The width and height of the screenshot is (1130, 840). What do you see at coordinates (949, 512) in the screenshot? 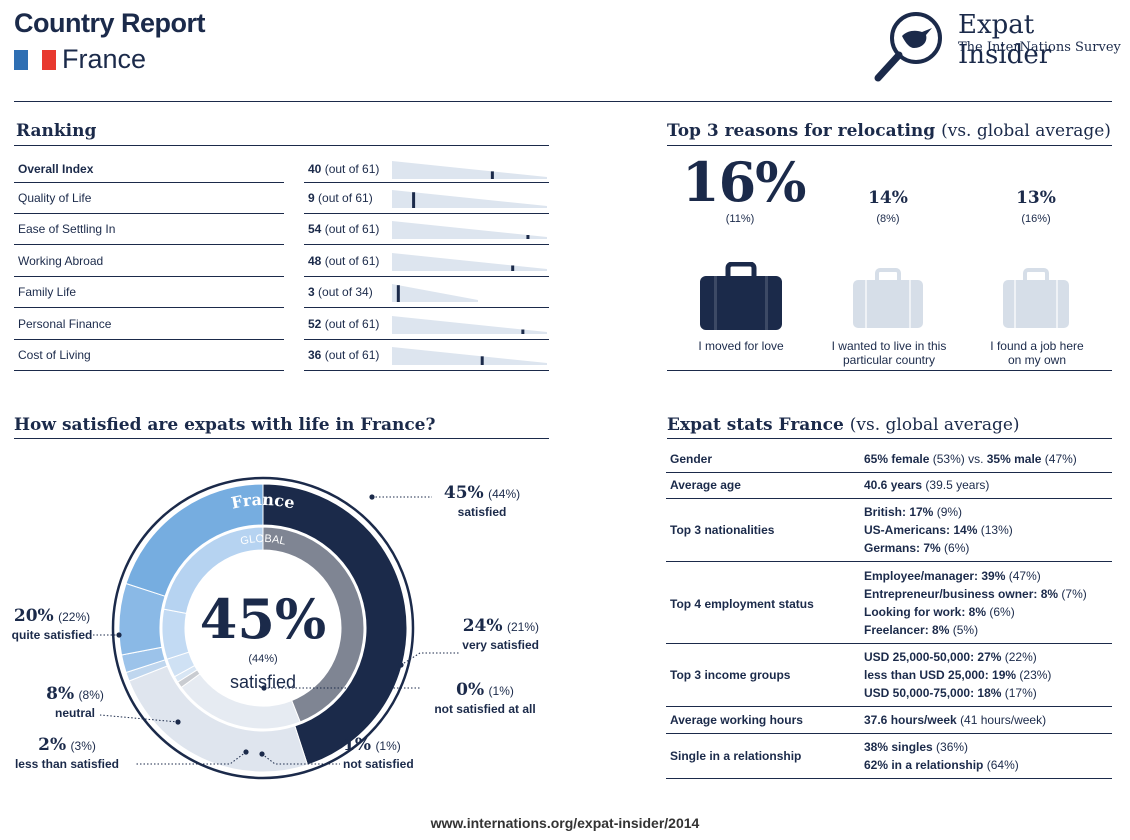
I see `stat-norm: (9%)` at bounding box center [949, 512].